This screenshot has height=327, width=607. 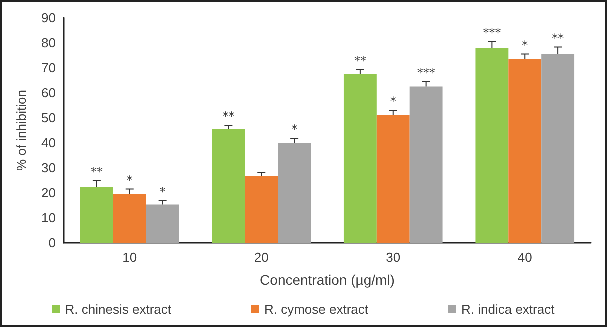 What do you see at coordinates (261, 257) in the screenshot?
I see `x-tick-label: 20` at bounding box center [261, 257].